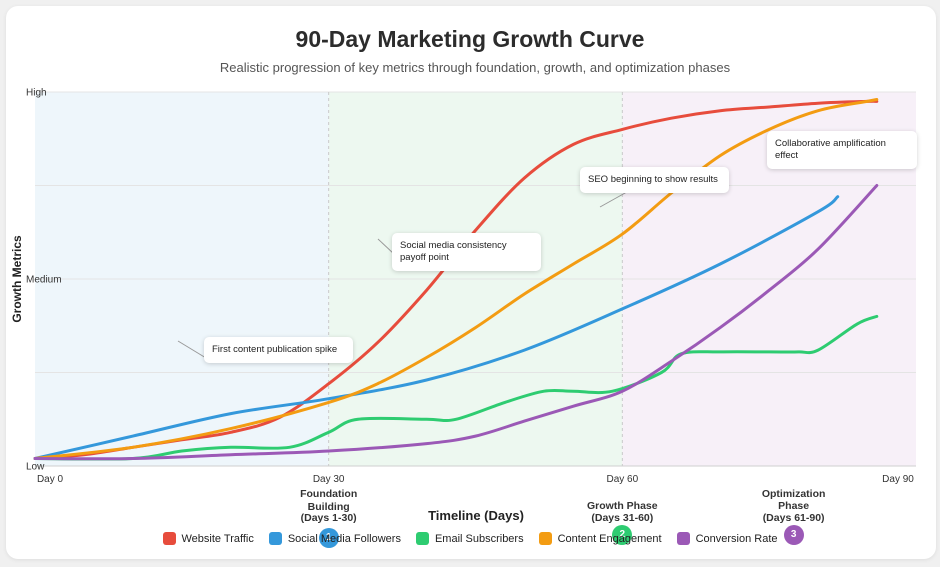  What do you see at coordinates (453, 251) in the screenshot?
I see `annotation-text: Social media consistency payoff point` at bounding box center [453, 251].